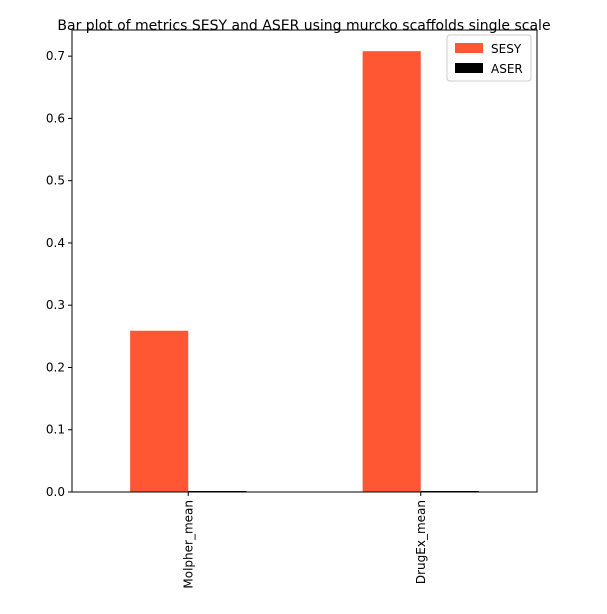 Image resolution: width=607 pixels, height=614 pixels. Describe the element at coordinates (55, 118) in the screenshot. I see `y-tick-label: 0.6` at that location.